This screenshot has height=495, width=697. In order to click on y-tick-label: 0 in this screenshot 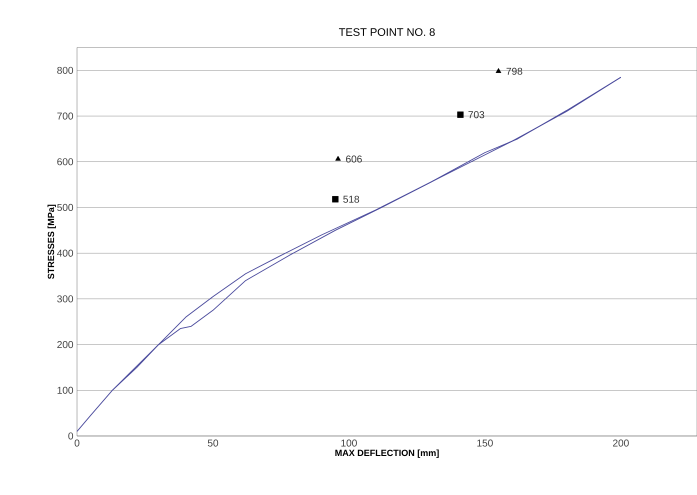, I will do `click(71, 436)`.